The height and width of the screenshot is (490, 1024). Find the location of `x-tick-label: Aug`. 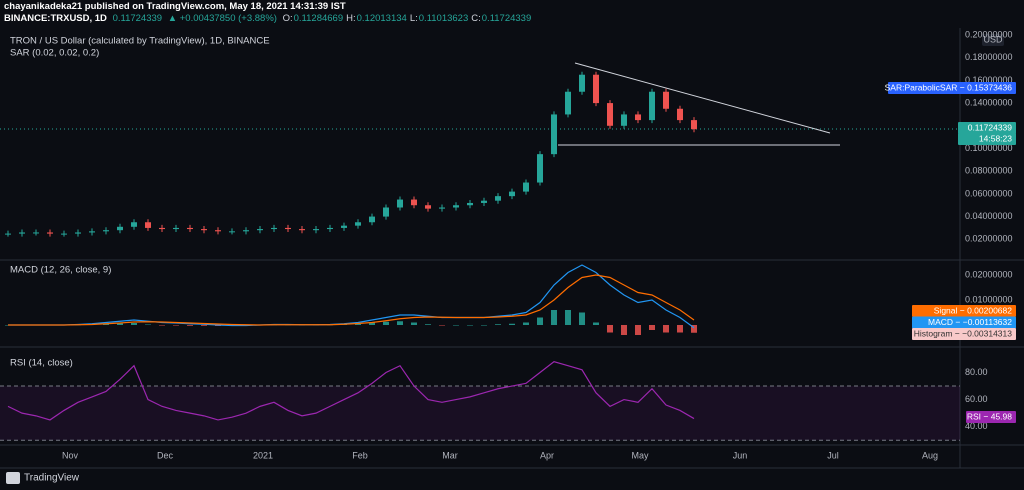

x-tick-label: Aug is located at coordinates (930, 455).